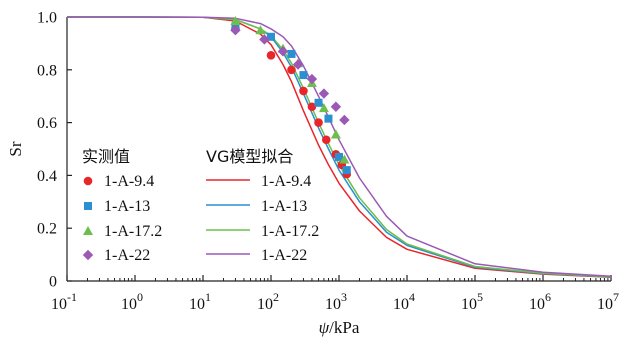  I want to click on legend-heading-fit: VG模型拟合, so click(249, 156).